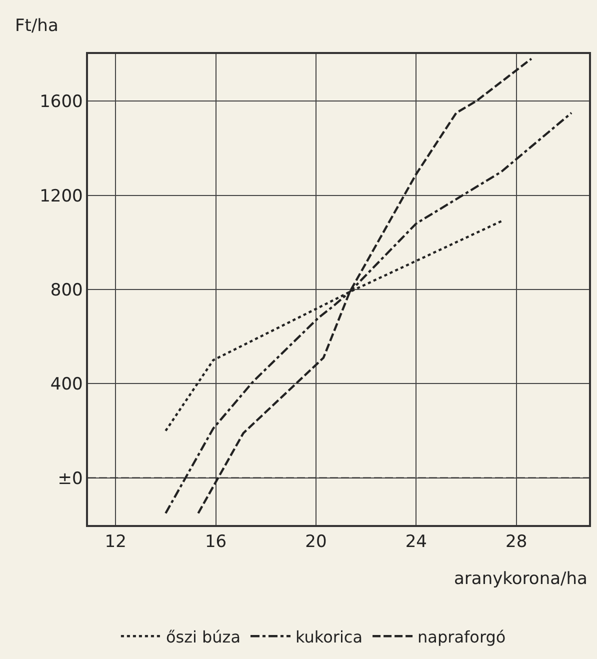  Describe the element at coordinates (517, 542) in the screenshot. I see `x-tick-label: 28` at that location.